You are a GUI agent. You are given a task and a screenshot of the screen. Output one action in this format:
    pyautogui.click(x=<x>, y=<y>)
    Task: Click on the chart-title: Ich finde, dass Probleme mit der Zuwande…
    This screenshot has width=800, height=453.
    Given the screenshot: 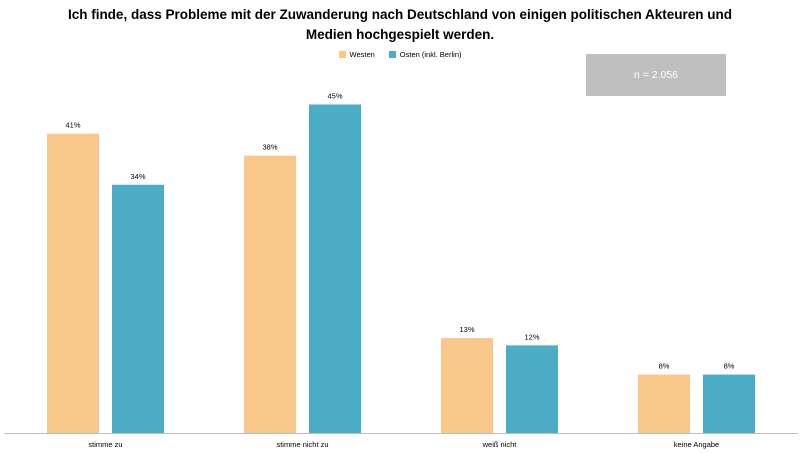 What is the action you would take?
    pyautogui.click(x=400, y=25)
    